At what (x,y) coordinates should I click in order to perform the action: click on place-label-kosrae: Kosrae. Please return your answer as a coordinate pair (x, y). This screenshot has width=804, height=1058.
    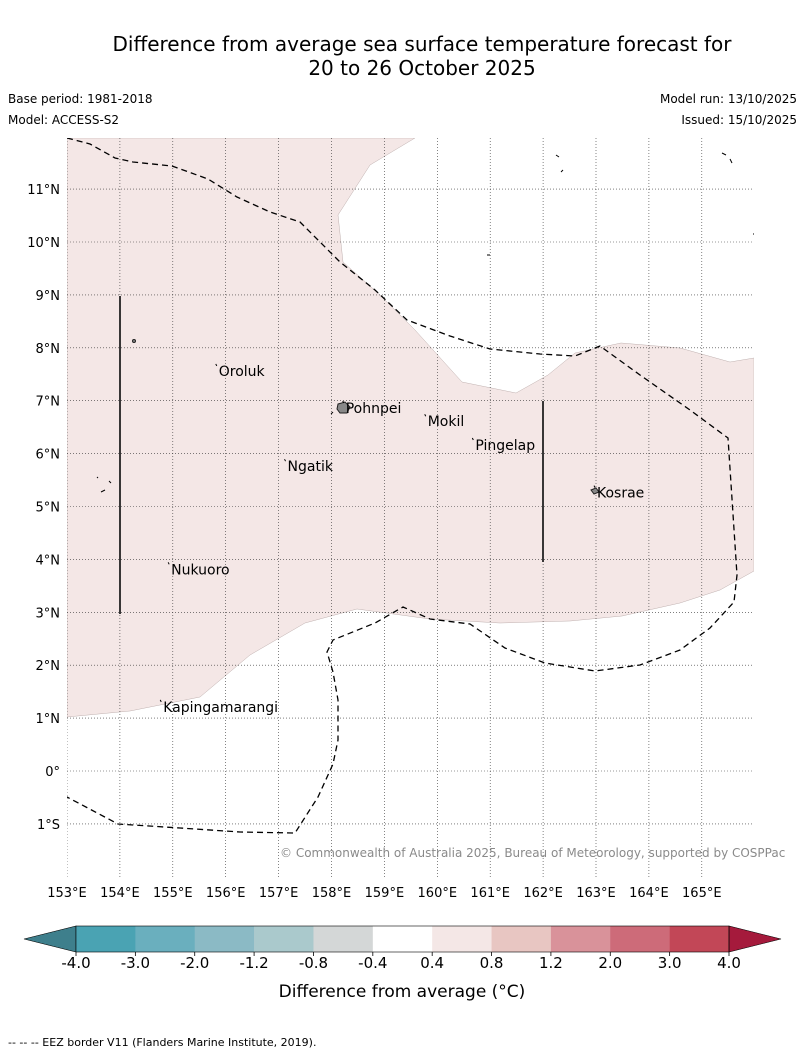
    Looking at the image, I should click on (620, 494).